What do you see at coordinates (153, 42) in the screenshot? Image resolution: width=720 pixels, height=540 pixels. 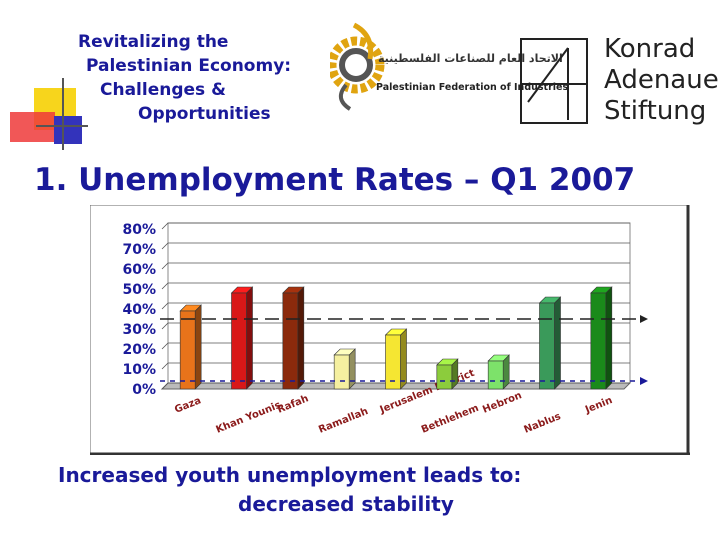 I see `title-line: Revitalizing the` at bounding box center [153, 42].